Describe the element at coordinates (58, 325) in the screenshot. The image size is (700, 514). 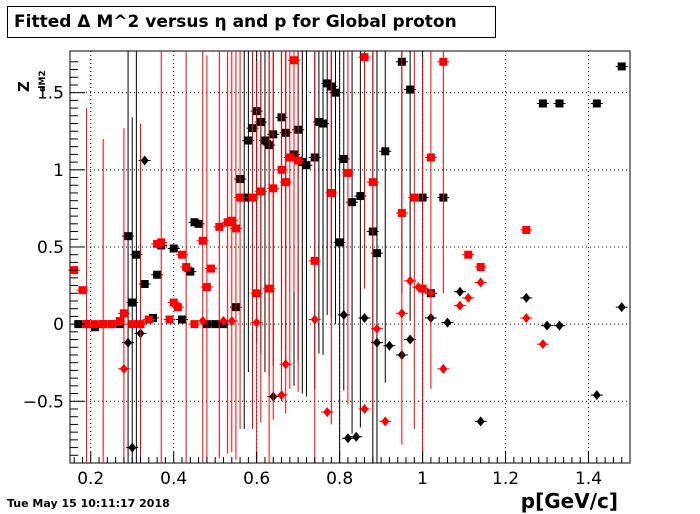
I see `y-tick-label: 0` at that location.